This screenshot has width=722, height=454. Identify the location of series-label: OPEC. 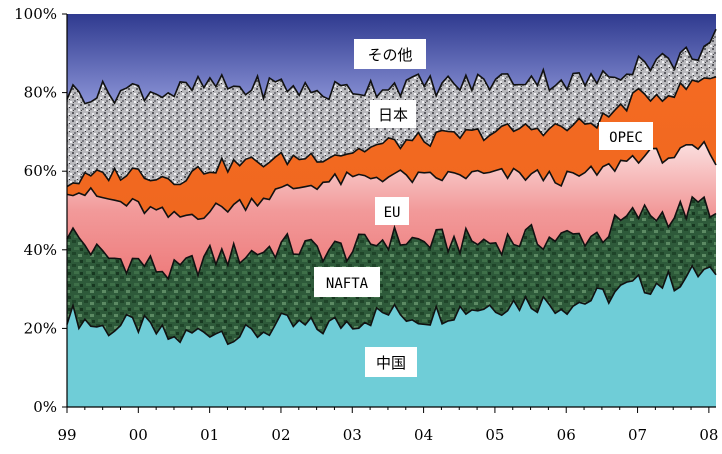
(626, 138).